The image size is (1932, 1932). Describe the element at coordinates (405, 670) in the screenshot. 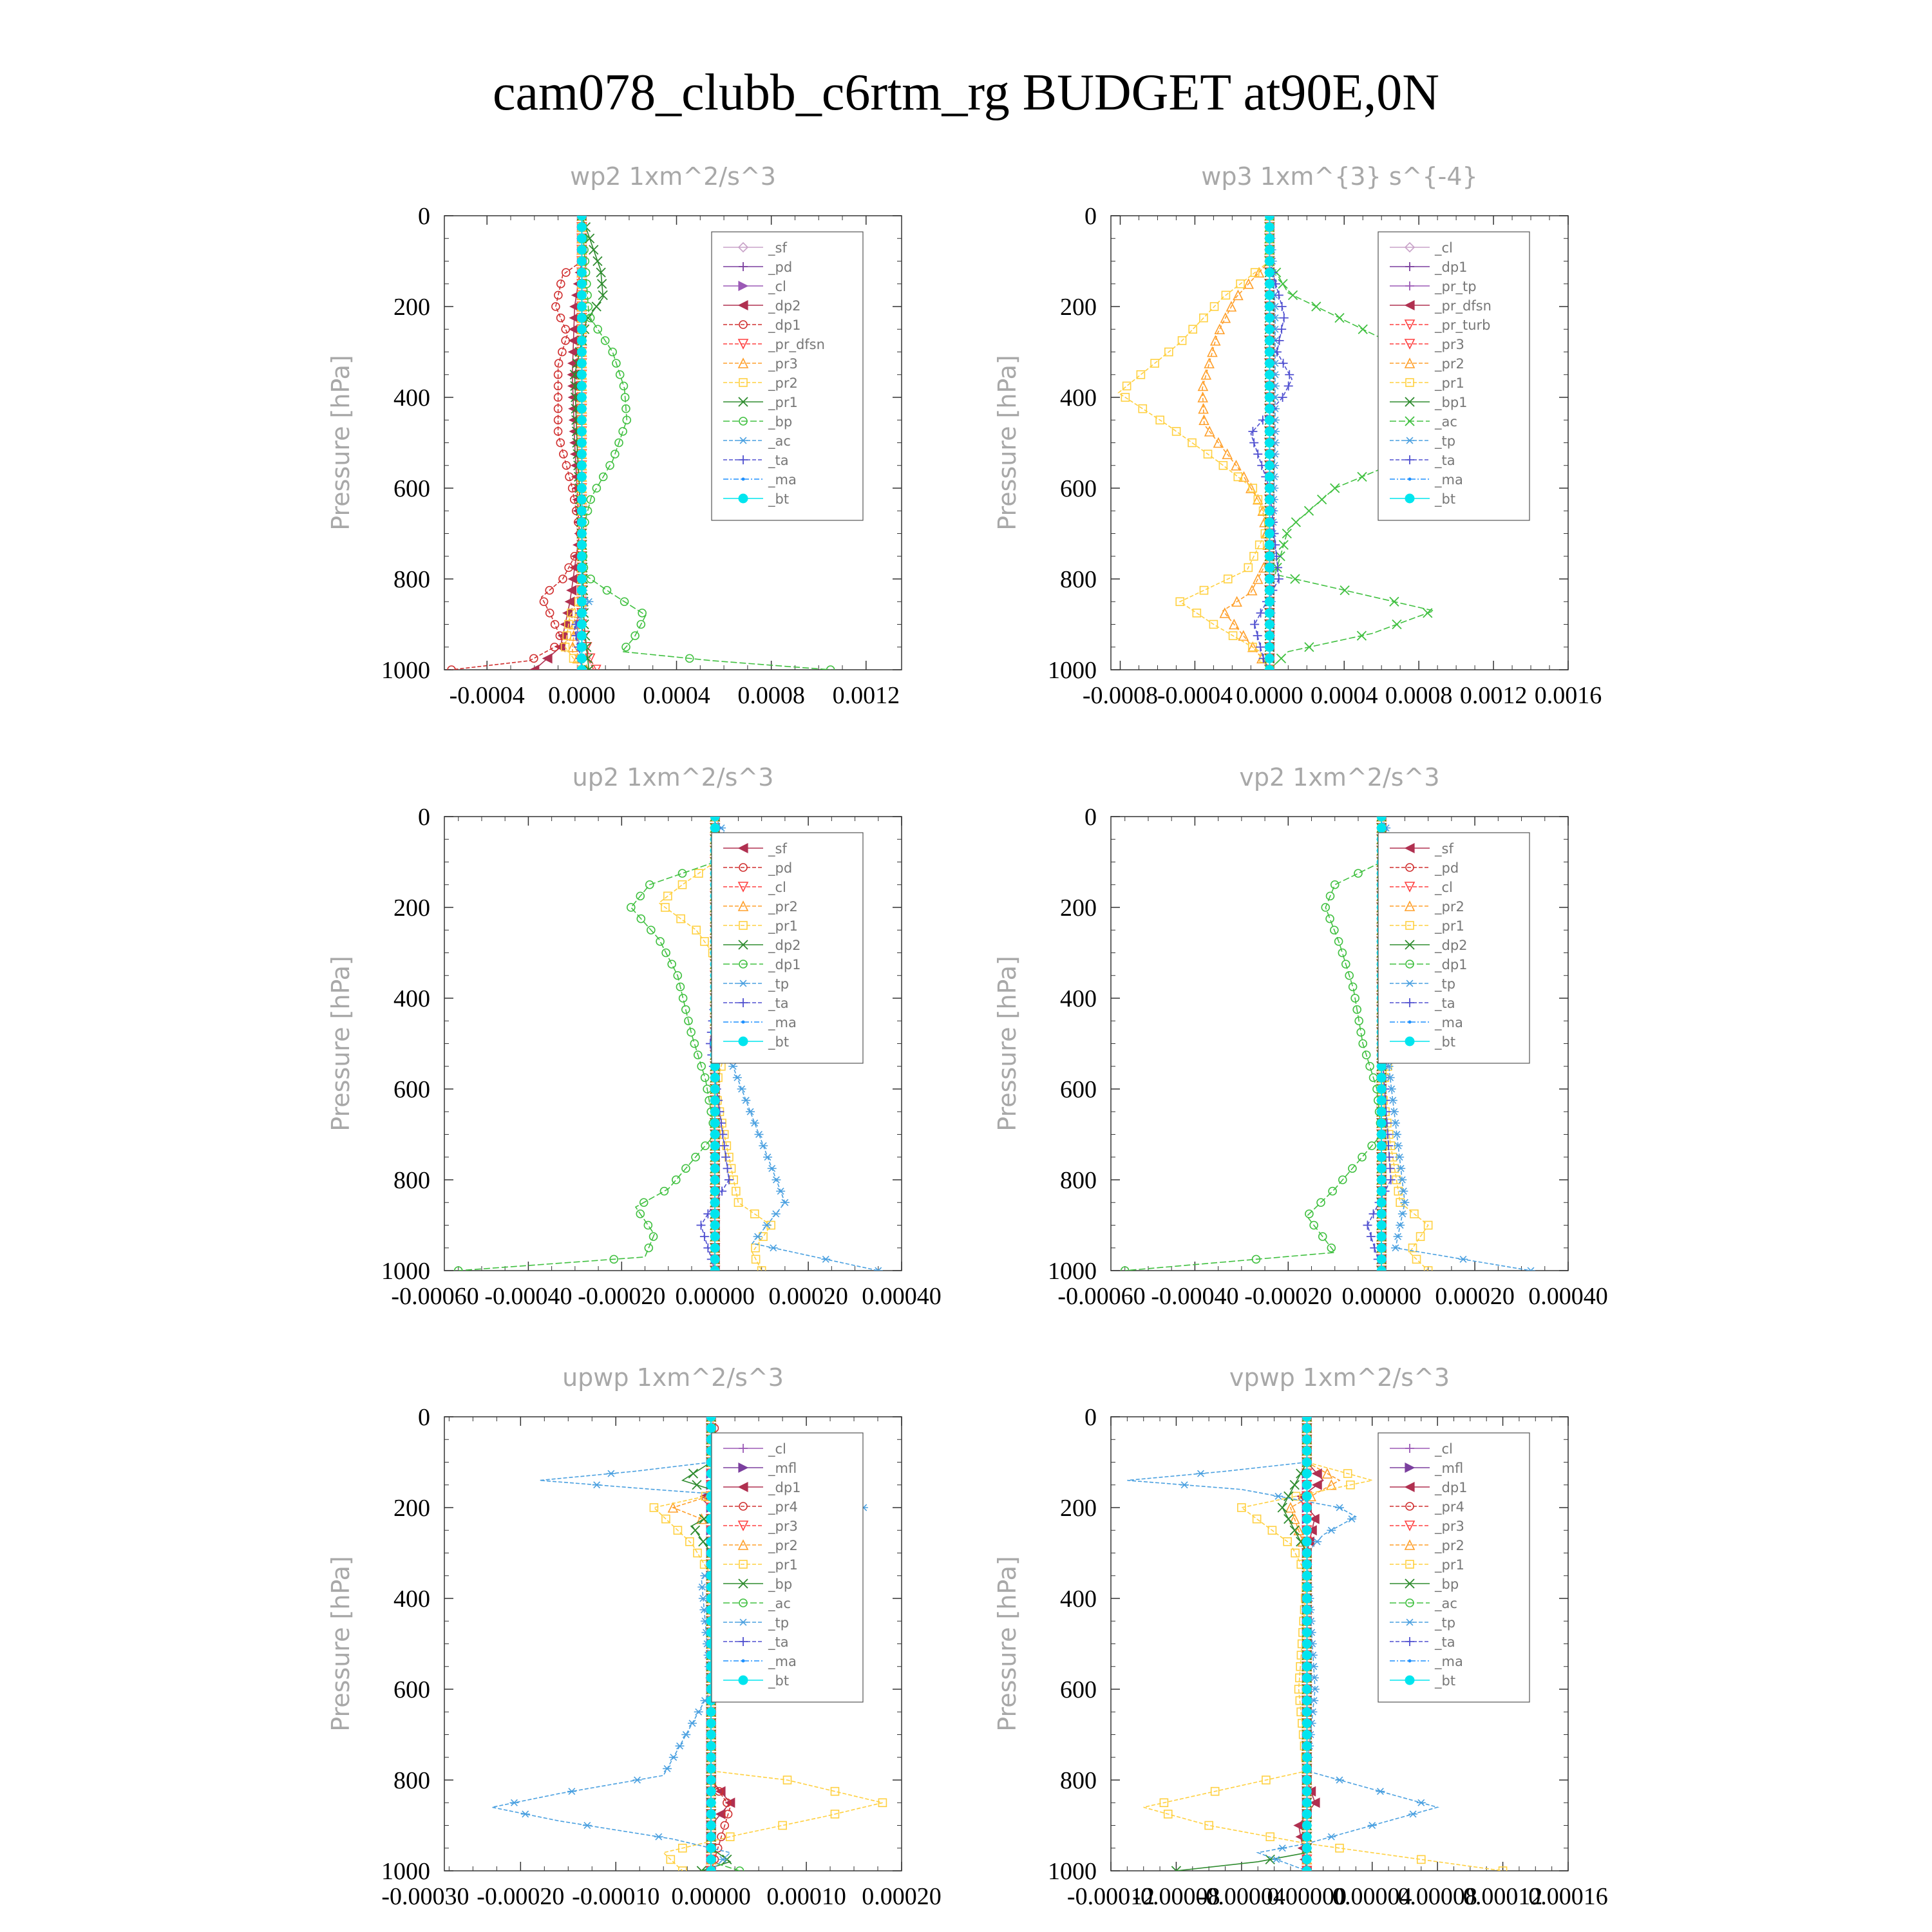

I see `y-tick-label: 1000` at that location.